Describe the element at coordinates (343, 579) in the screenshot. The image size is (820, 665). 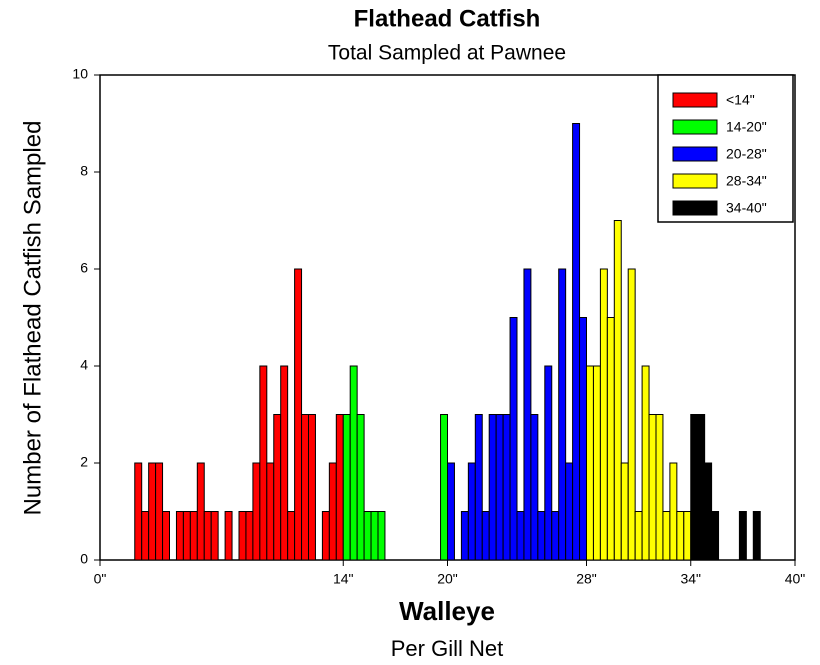
I see `x-tick-label: 14"` at that location.